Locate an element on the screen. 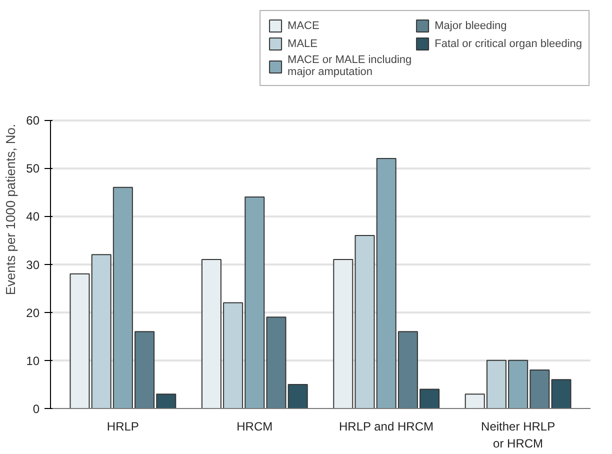 Image resolution: width=612 pixels, height=454 pixels. y-tick-label: 10 is located at coordinates (33, 361).